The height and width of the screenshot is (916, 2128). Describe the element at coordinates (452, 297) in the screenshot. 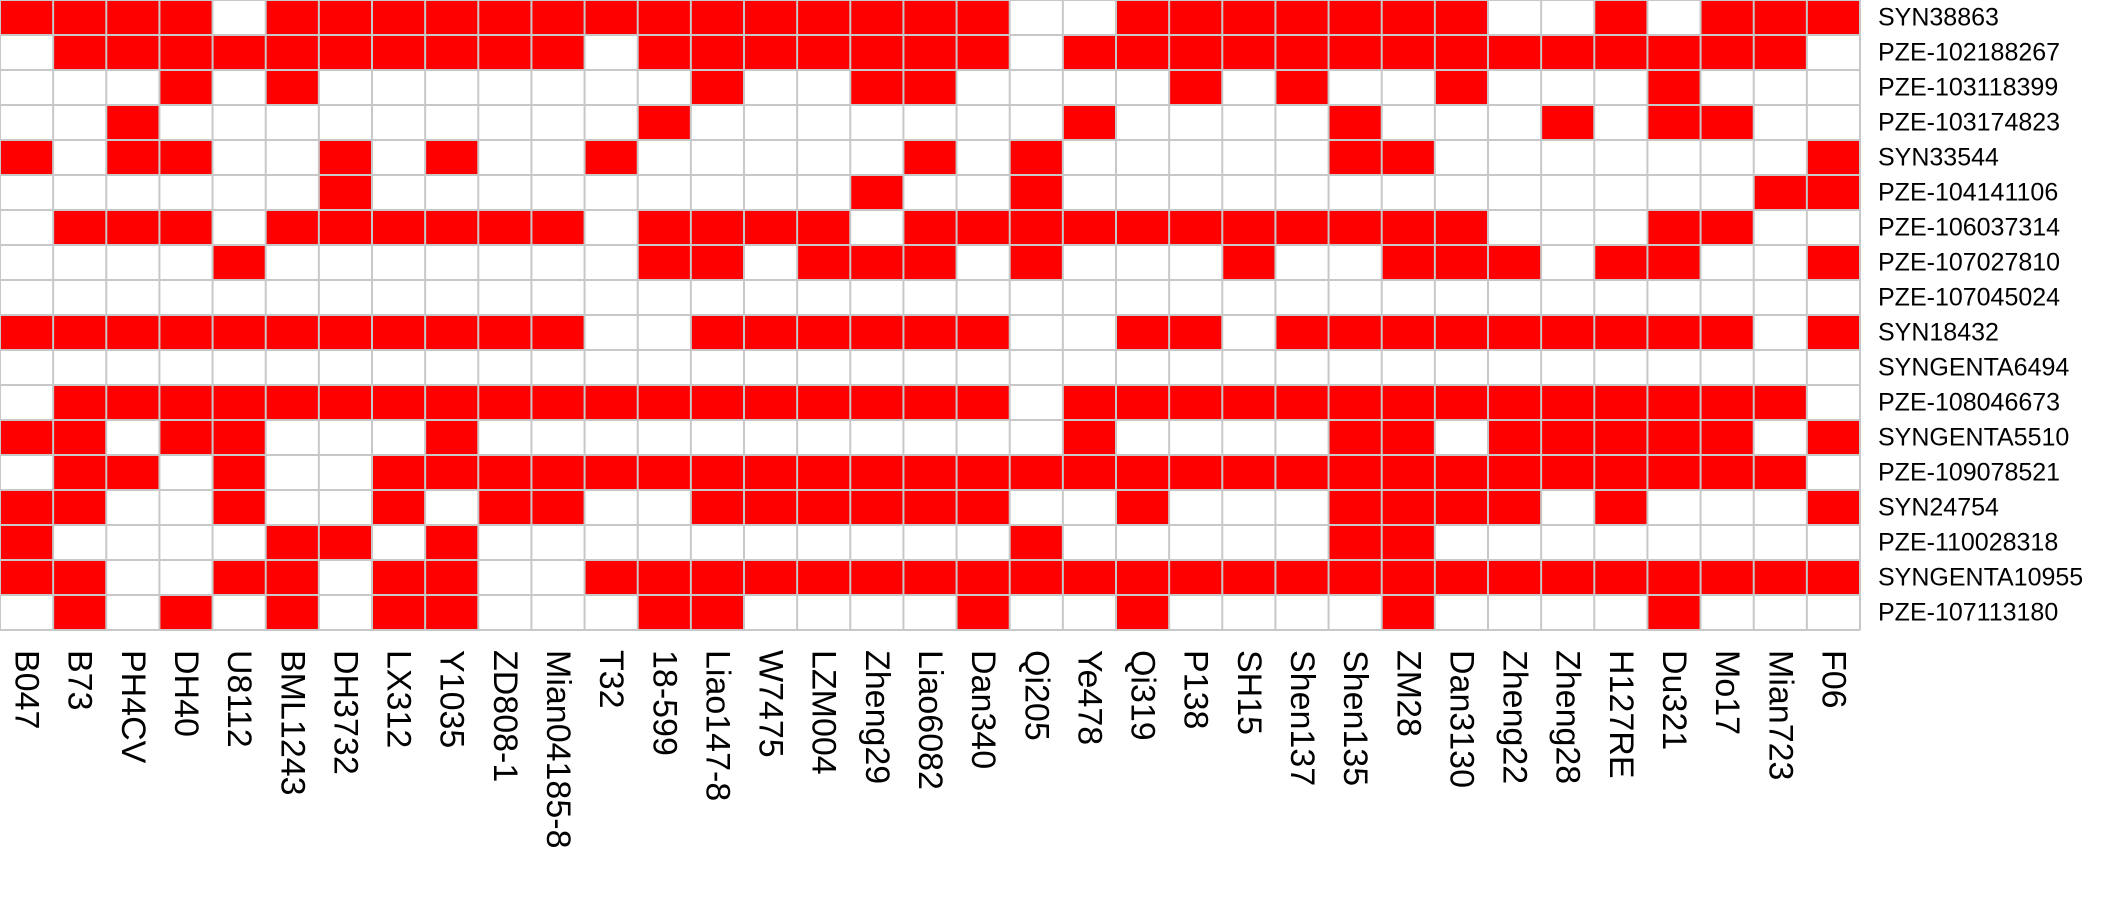

I see `cell-PZE-107045024-Y1035` at that location.